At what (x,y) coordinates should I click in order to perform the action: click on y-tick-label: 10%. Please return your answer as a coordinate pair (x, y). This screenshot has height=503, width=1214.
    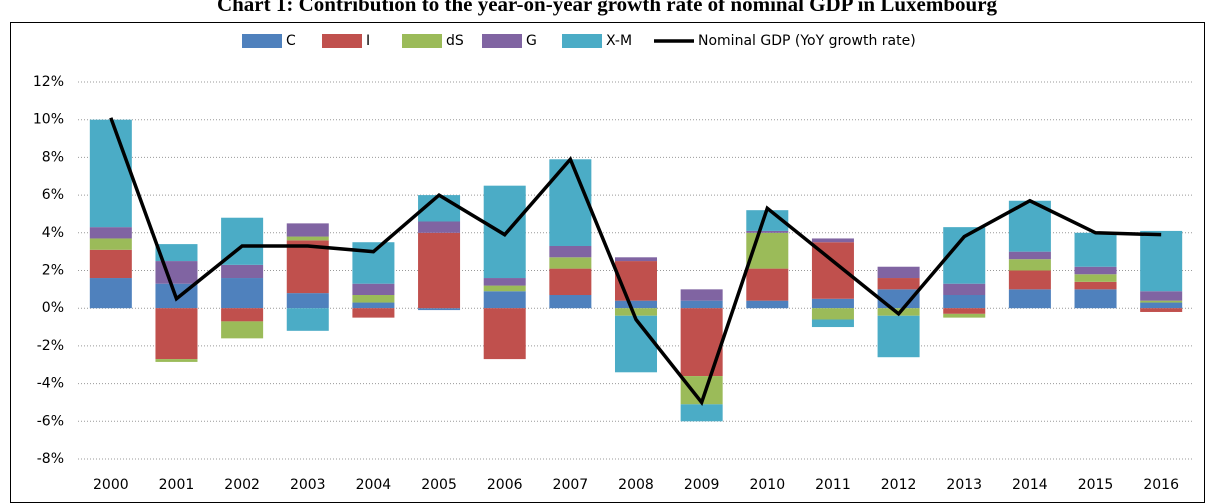
    Looking at the image, I should click on (48, 120).